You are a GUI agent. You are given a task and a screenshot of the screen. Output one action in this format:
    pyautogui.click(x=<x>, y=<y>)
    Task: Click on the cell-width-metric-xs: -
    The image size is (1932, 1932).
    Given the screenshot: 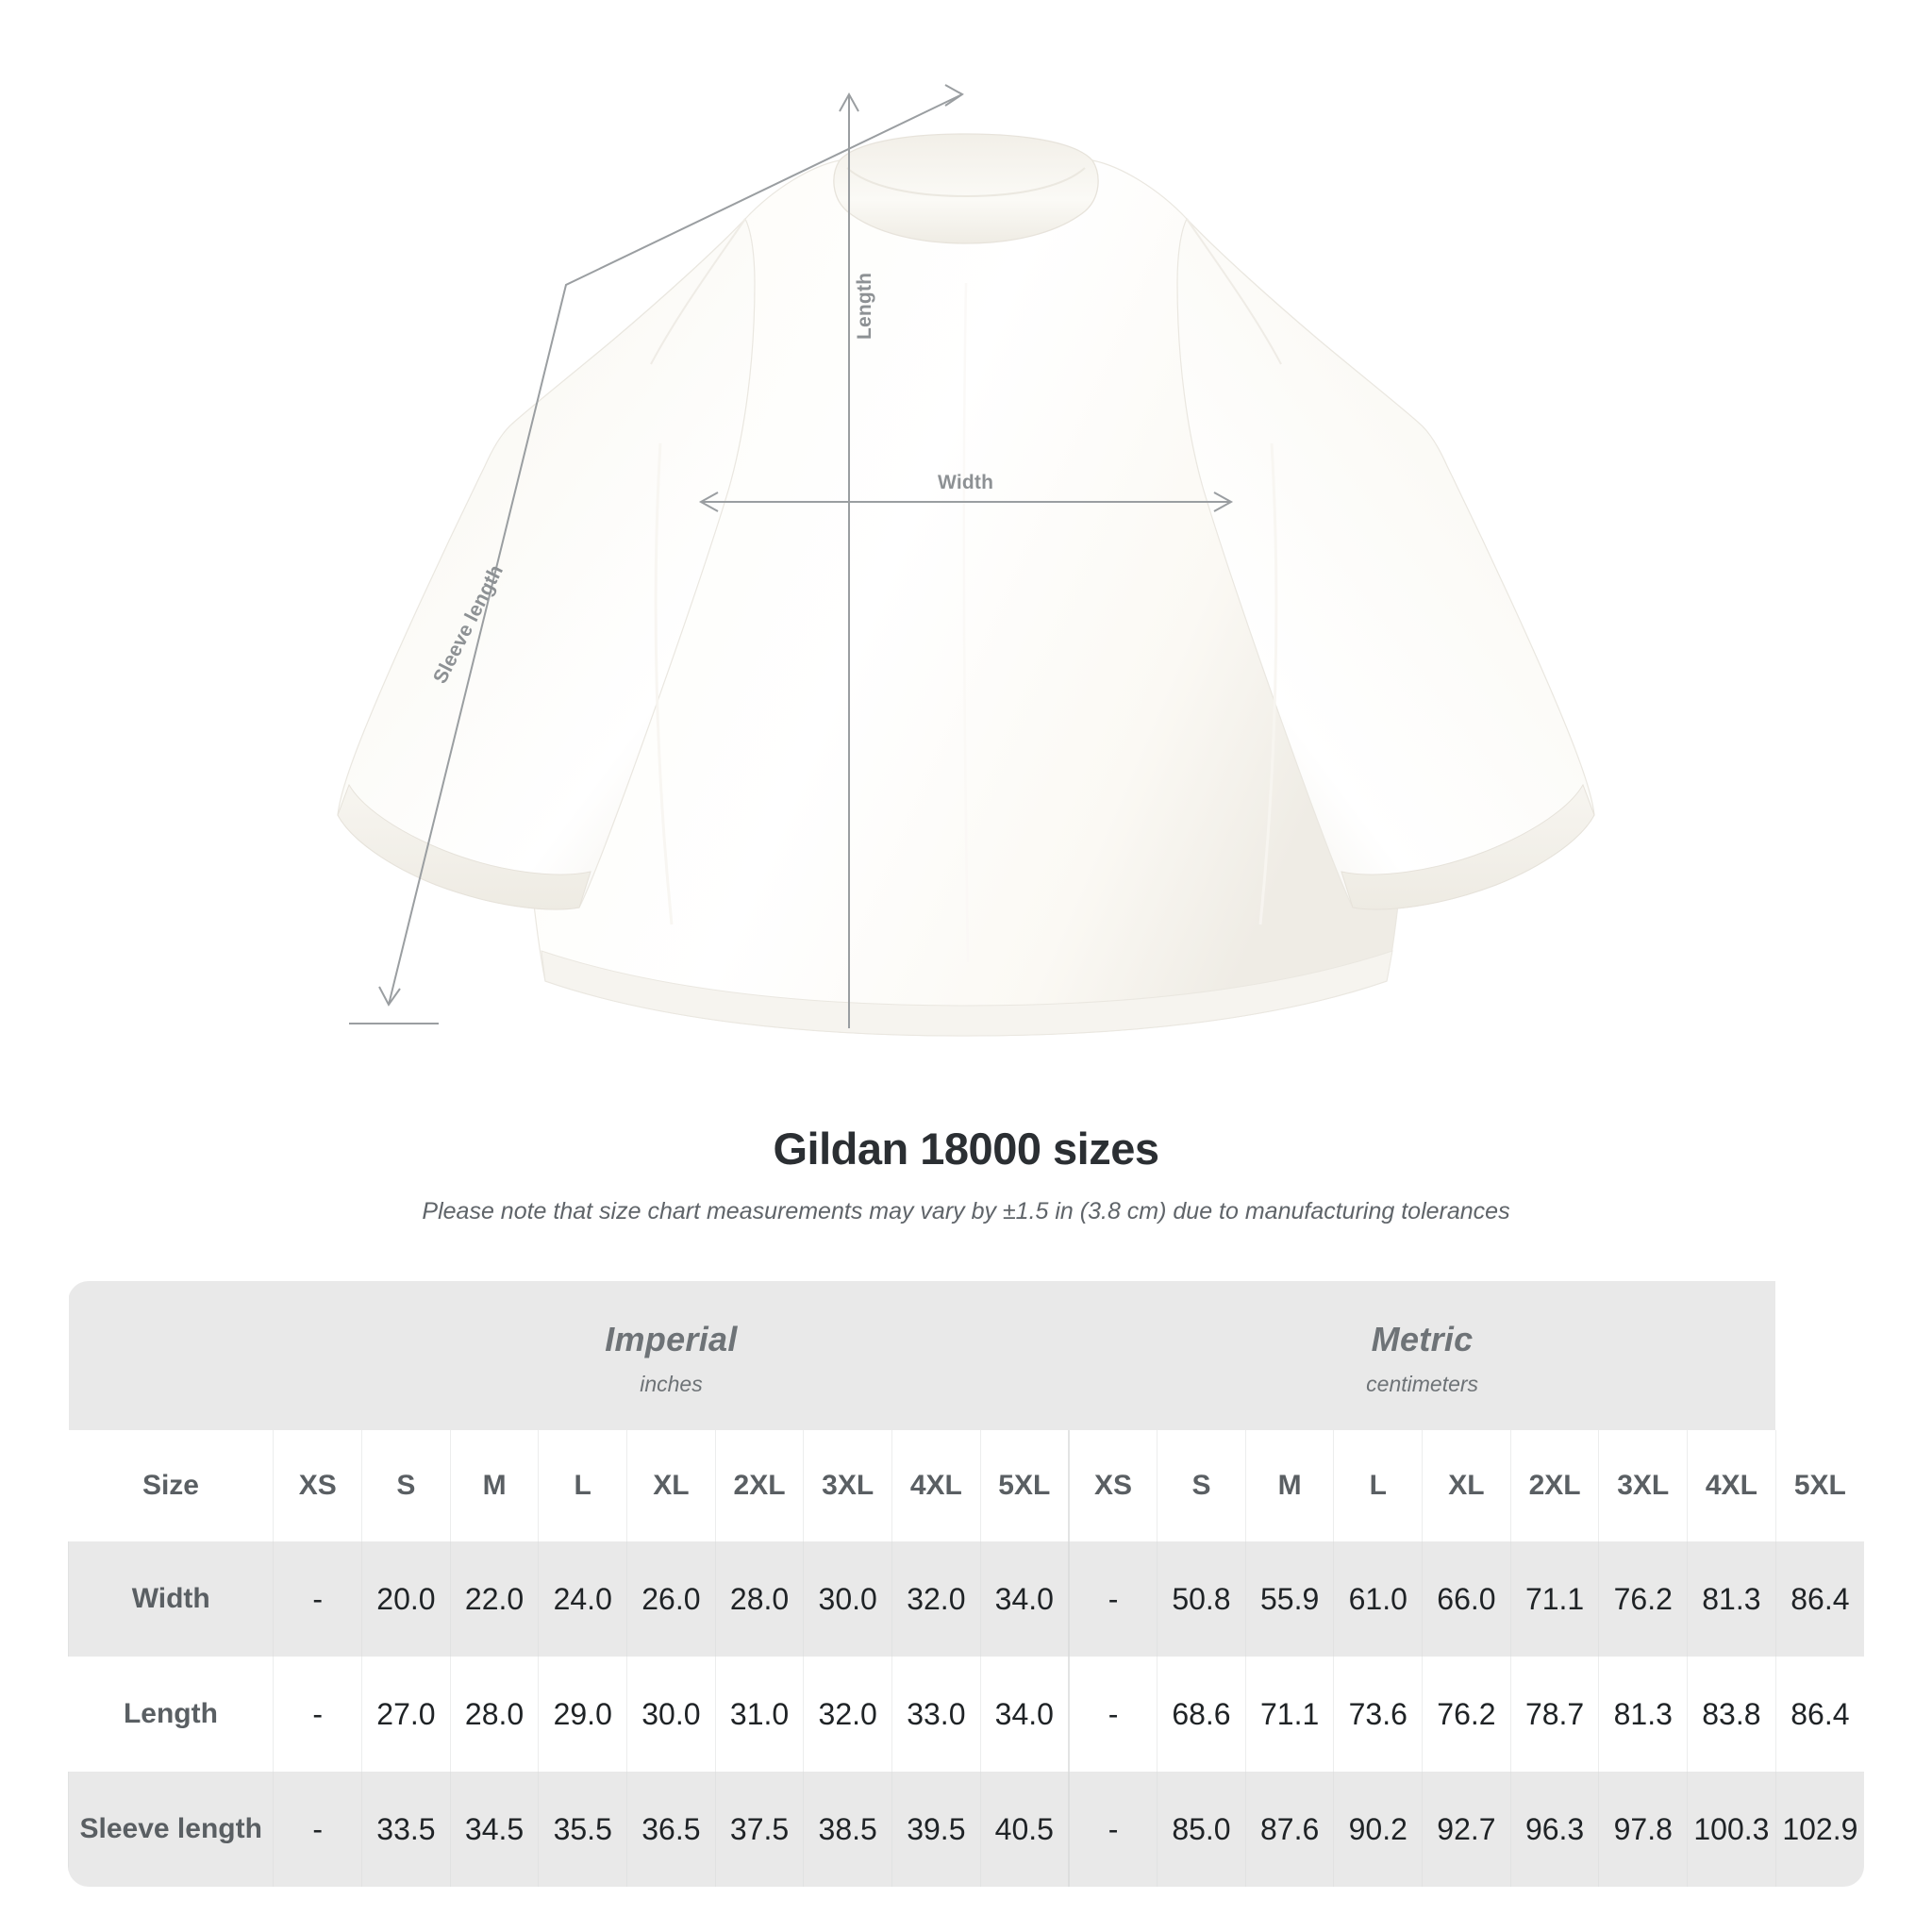 What is the action you would take?
    pyautogui.click(x=1113, y=1599)
    